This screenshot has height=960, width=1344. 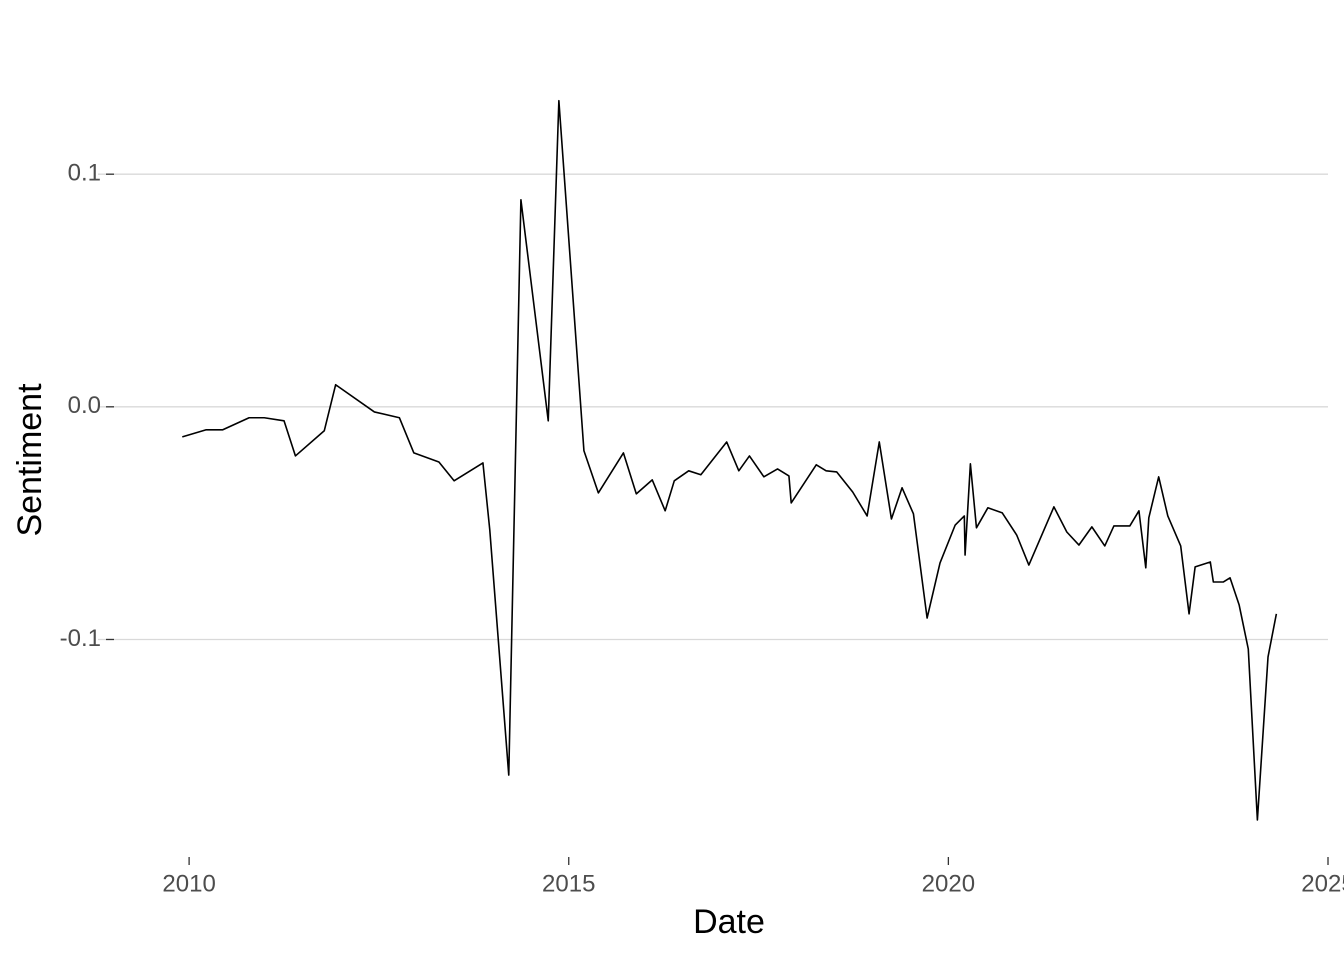 What do you see at coordinates (84, 405) in the screenshot?
I see `y-tick-label: 0.0` at bounding box center [84, 405].